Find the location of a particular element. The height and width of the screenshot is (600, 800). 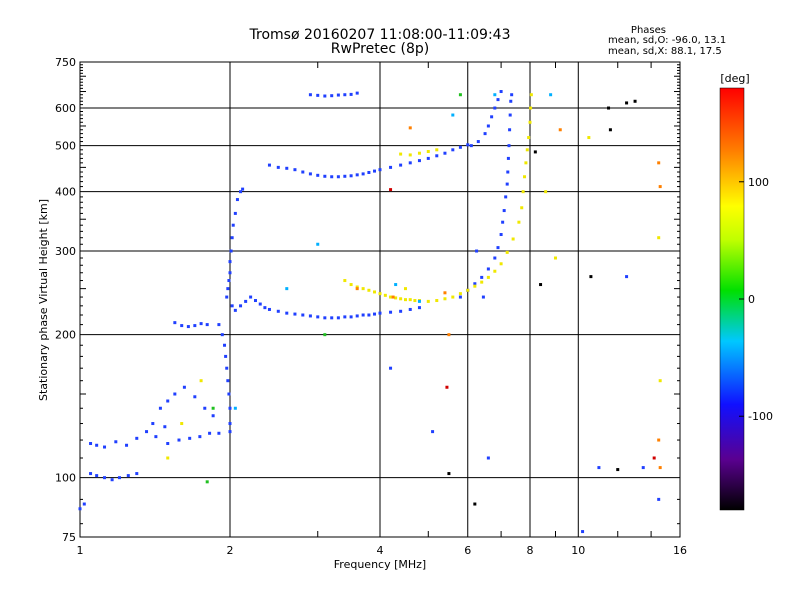

colorbar-ticks: 100 0 -100 is located at coordinates (756, 299).